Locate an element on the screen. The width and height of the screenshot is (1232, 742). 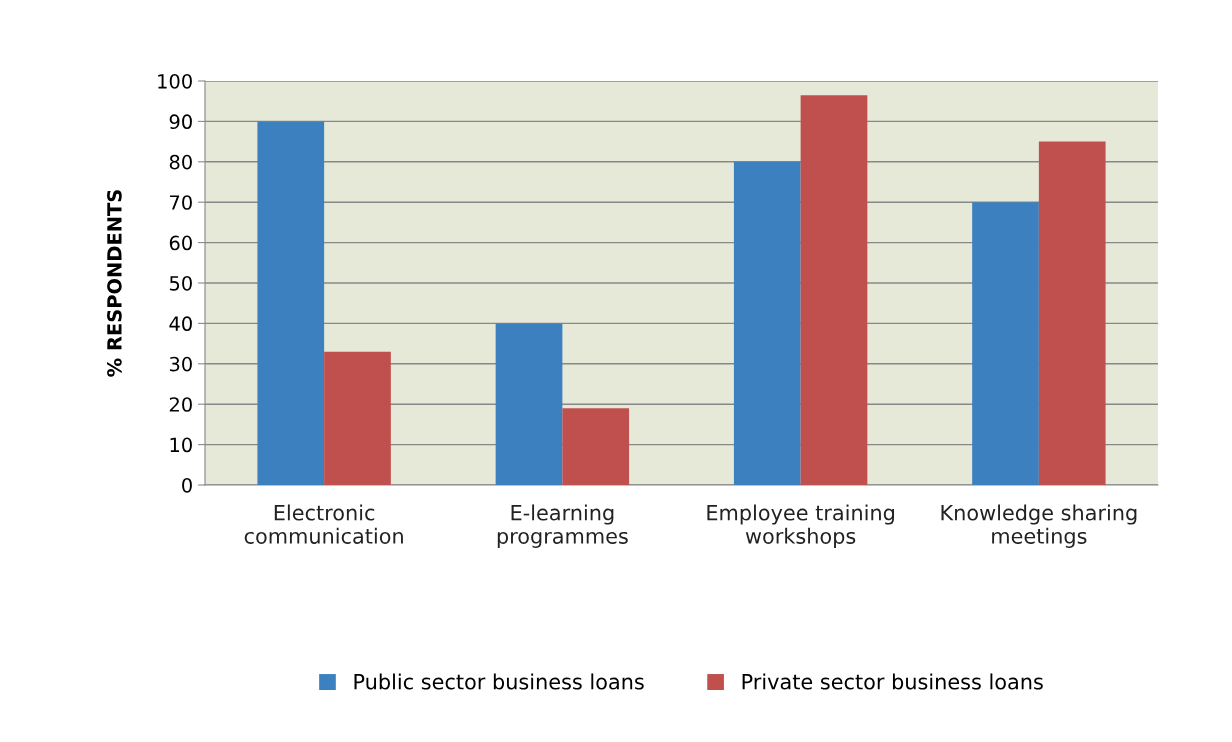
y-tick-label: 30 is located at coordinates (180, 364).